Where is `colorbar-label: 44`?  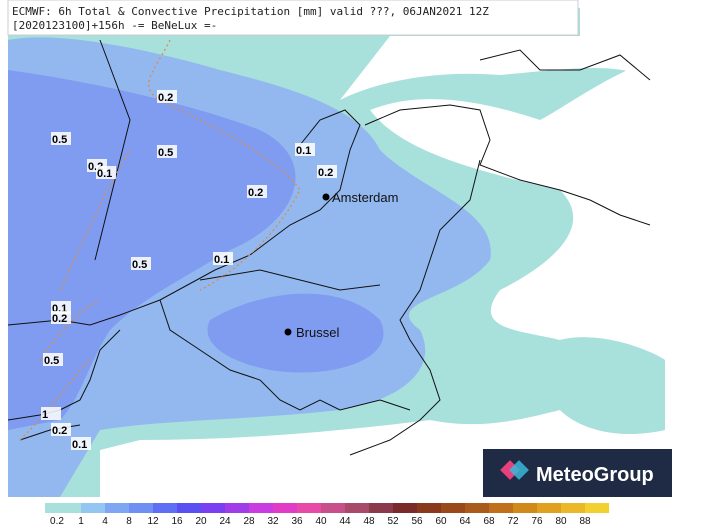
colorbar-label: 44 is located at coordinates (345, 521).